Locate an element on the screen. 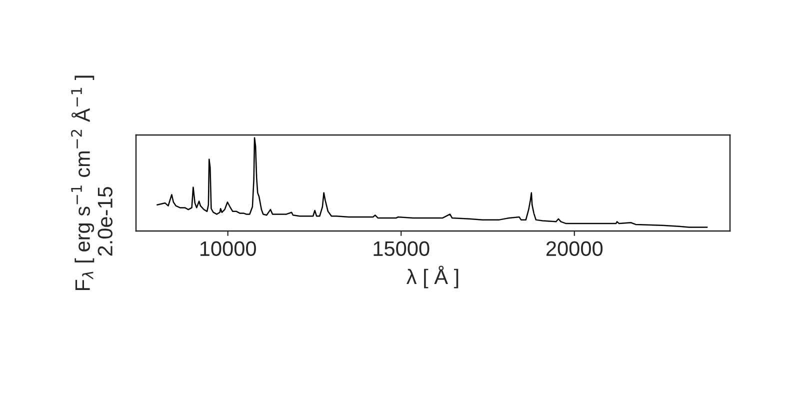 The height and width of the screenshot is (400, 800). x-axis-title: λ [ Å ] is located at coordinates (432, 277).